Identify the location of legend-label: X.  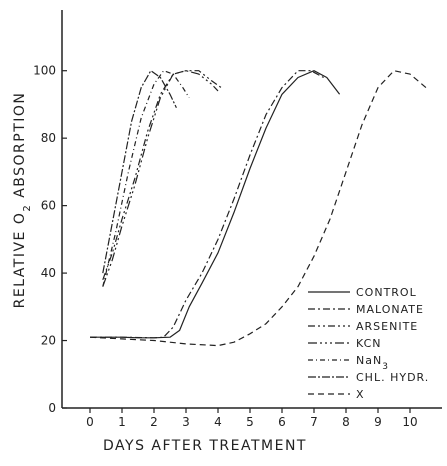
(360, 394).